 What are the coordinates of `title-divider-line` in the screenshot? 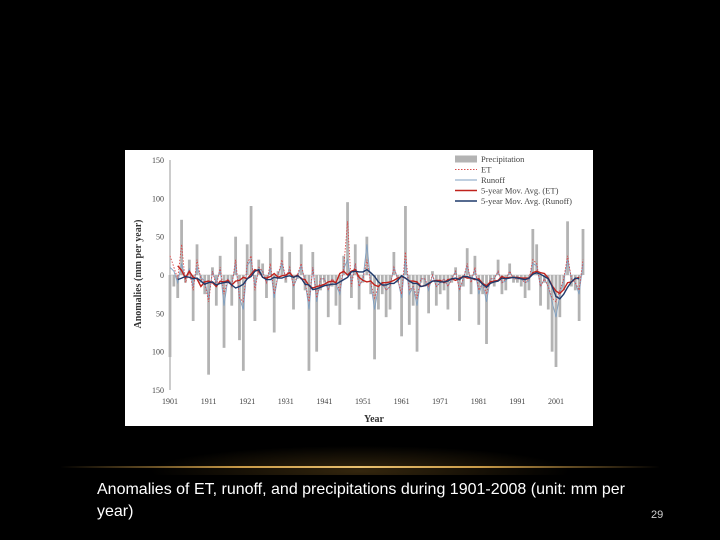 It's located at (360, 467).